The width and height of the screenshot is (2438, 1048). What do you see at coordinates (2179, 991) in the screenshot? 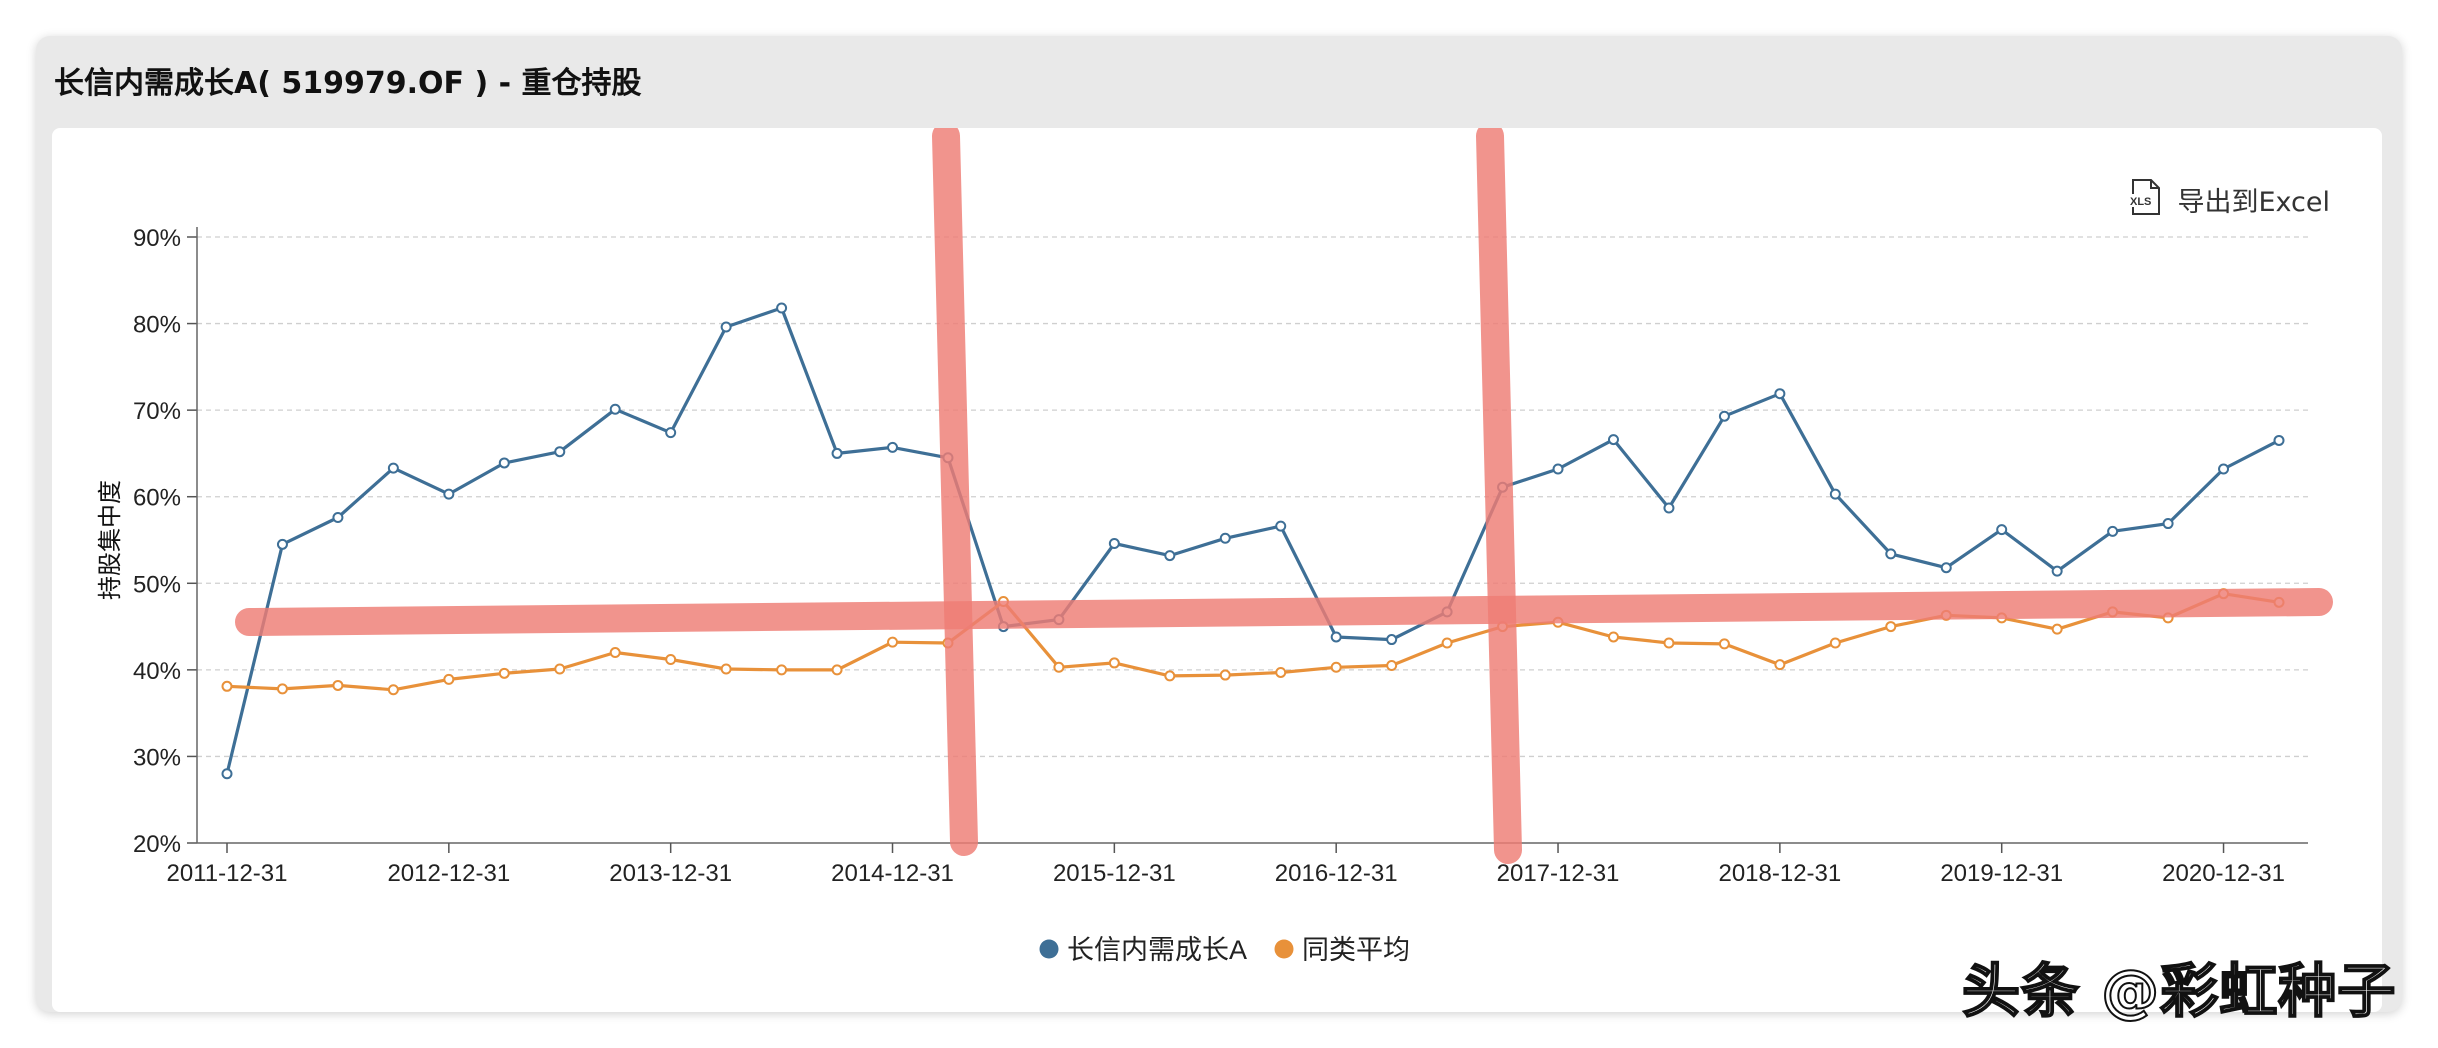
I see `watermark: 头条 @彩虹种子` at bounding box center [2179, 991].